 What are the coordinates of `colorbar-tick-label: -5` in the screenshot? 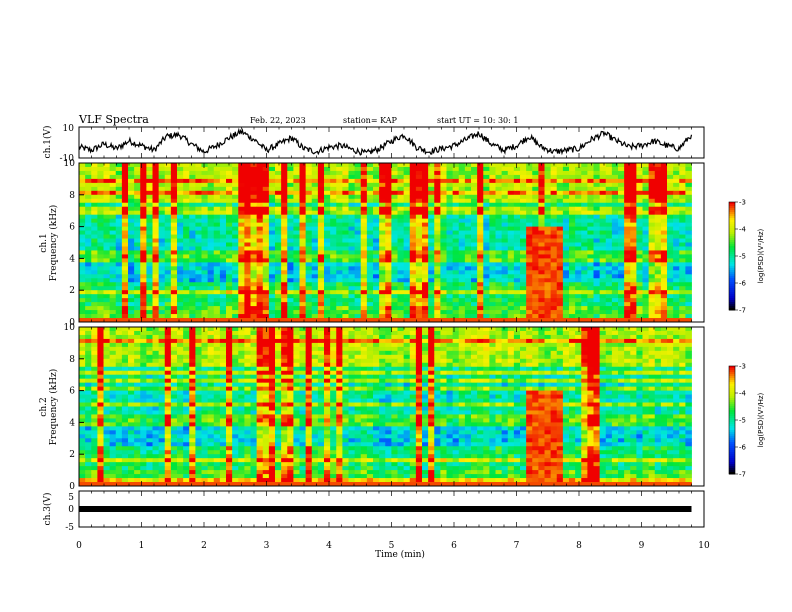 It's located at (742, 257).